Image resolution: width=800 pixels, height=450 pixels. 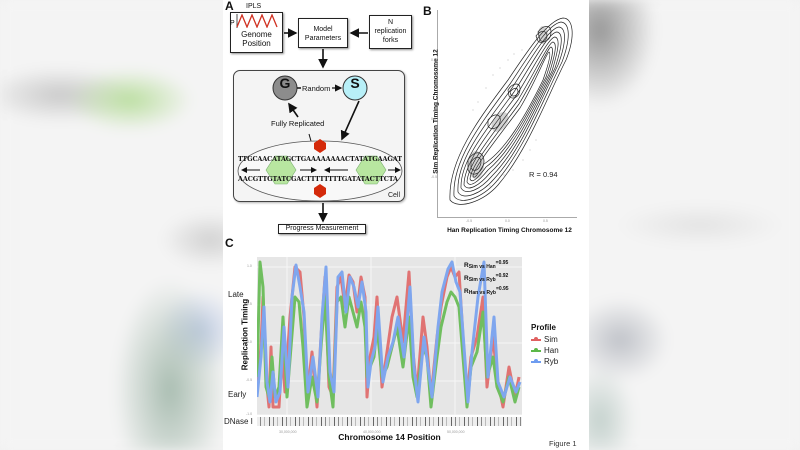 What do you see at coordinates (434, 177) in the screenshot?
I see `panel-b-ytick-3: -0.5` at bounding box center [434, 177].